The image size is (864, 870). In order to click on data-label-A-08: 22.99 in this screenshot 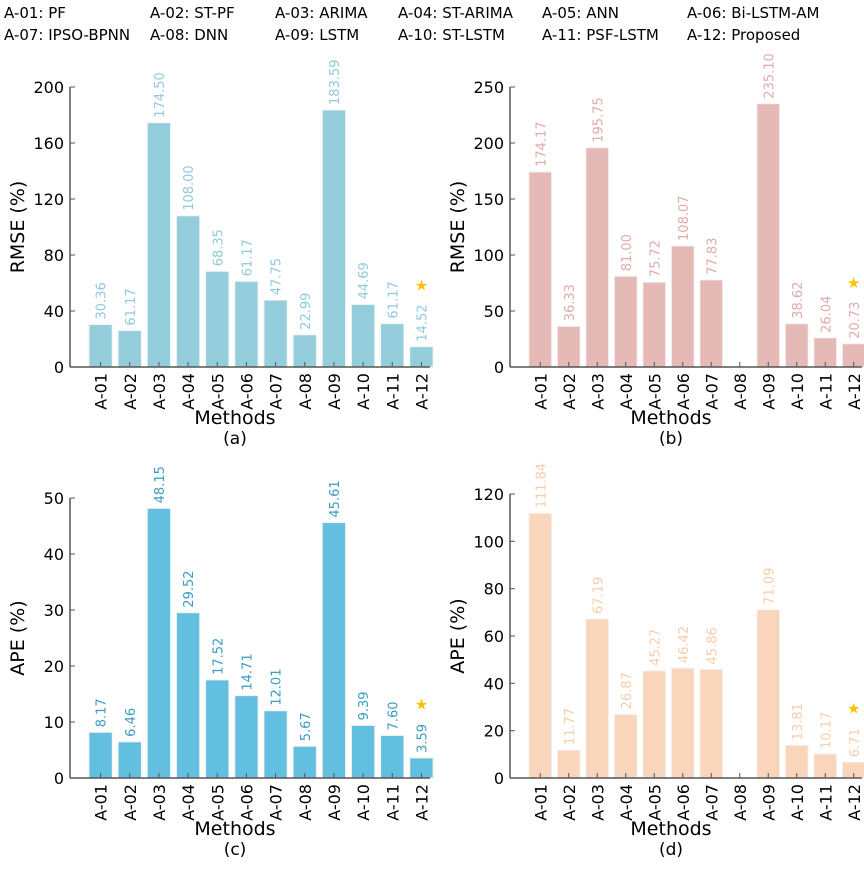, I will do `click(306, 311)`.